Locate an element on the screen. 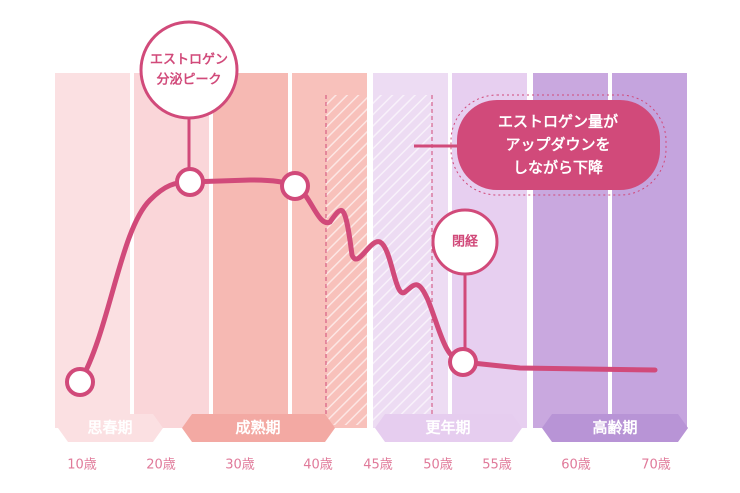 This screenshot has height=493, width=740. message-callout: エストロゲン量が アップダウンを しながら下降 is located at coordinates (558, 145).